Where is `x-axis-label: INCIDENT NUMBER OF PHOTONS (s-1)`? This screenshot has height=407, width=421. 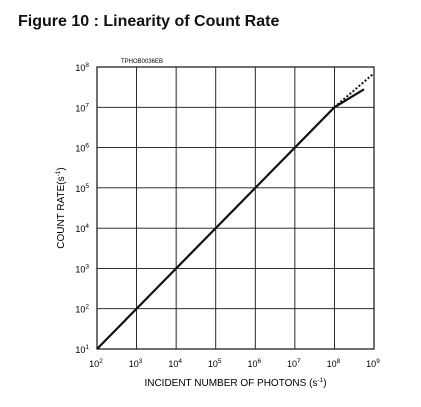 x-axis-label: INCIDENT NUMBER OF PHOTONS (s-1) is located at coordinates (235, 383).